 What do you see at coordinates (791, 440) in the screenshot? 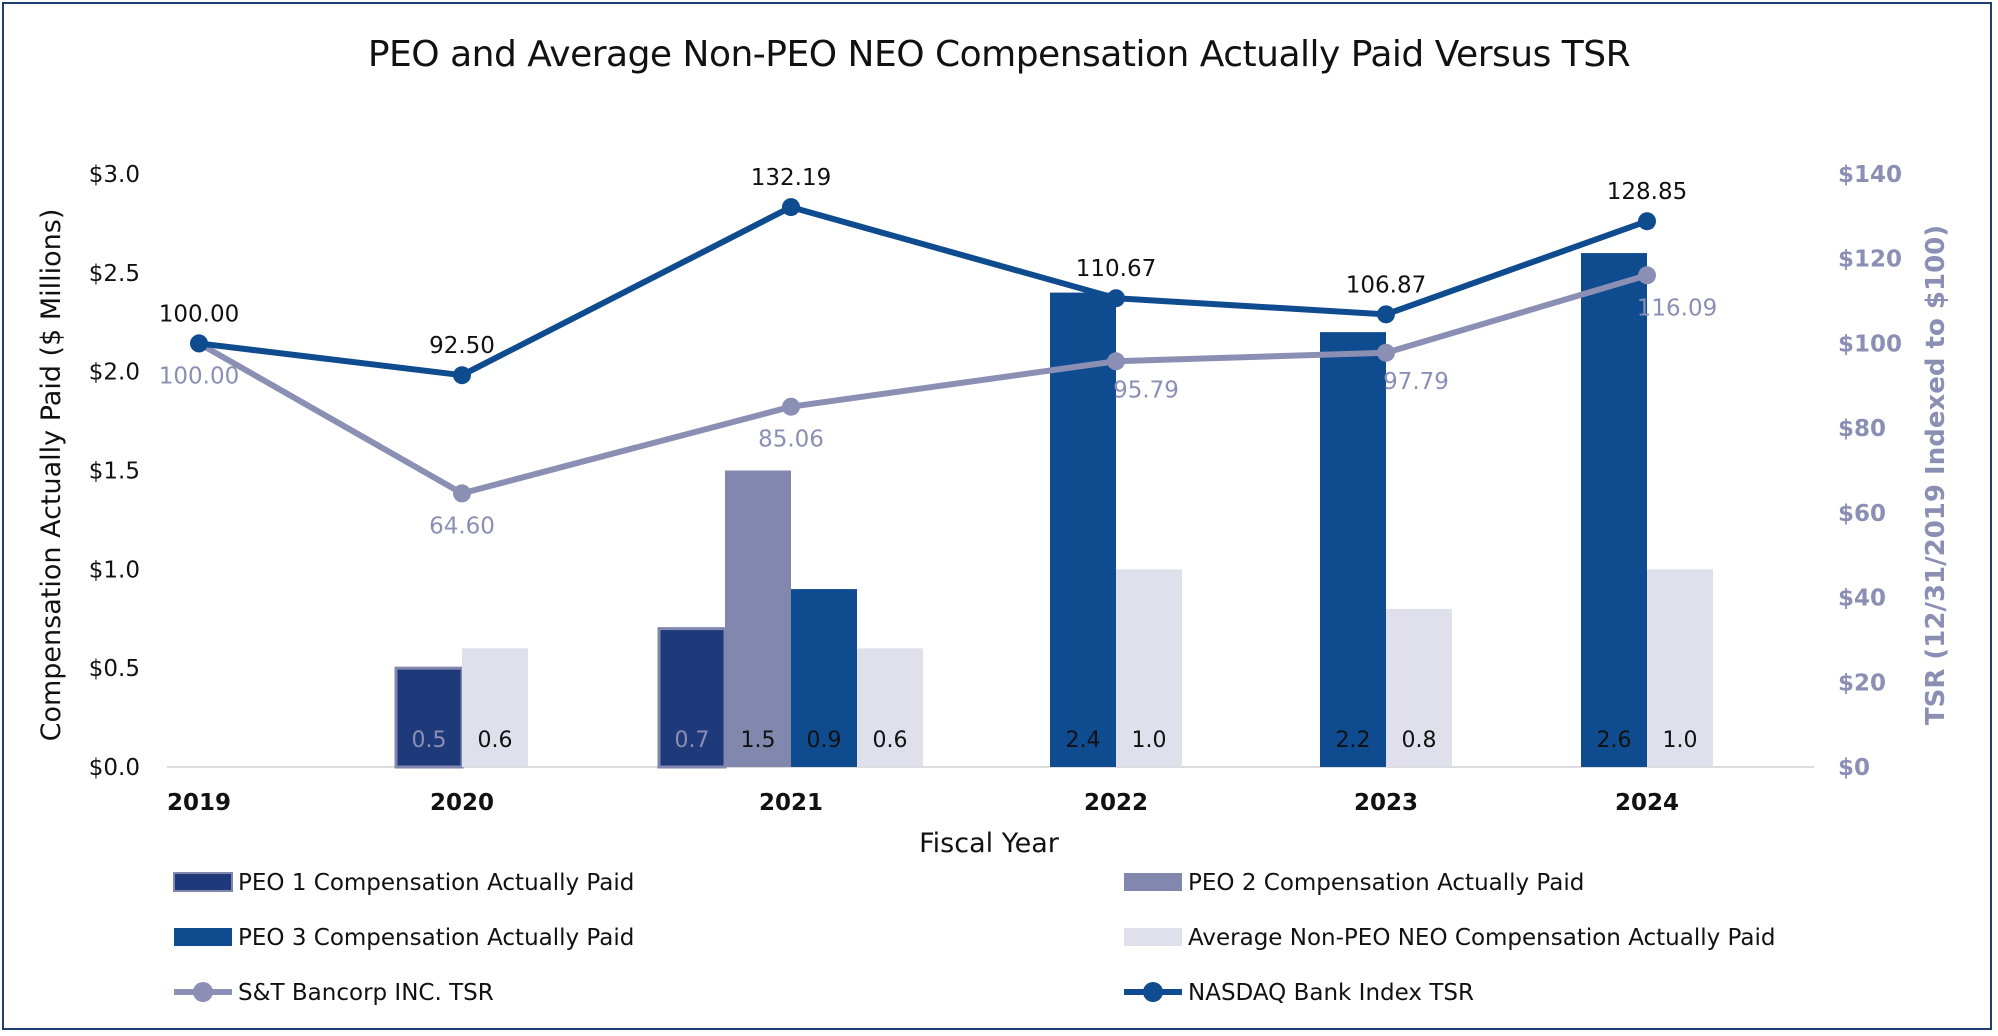
I see `line-data-label: 85.06` at bounding box center [791, 440].